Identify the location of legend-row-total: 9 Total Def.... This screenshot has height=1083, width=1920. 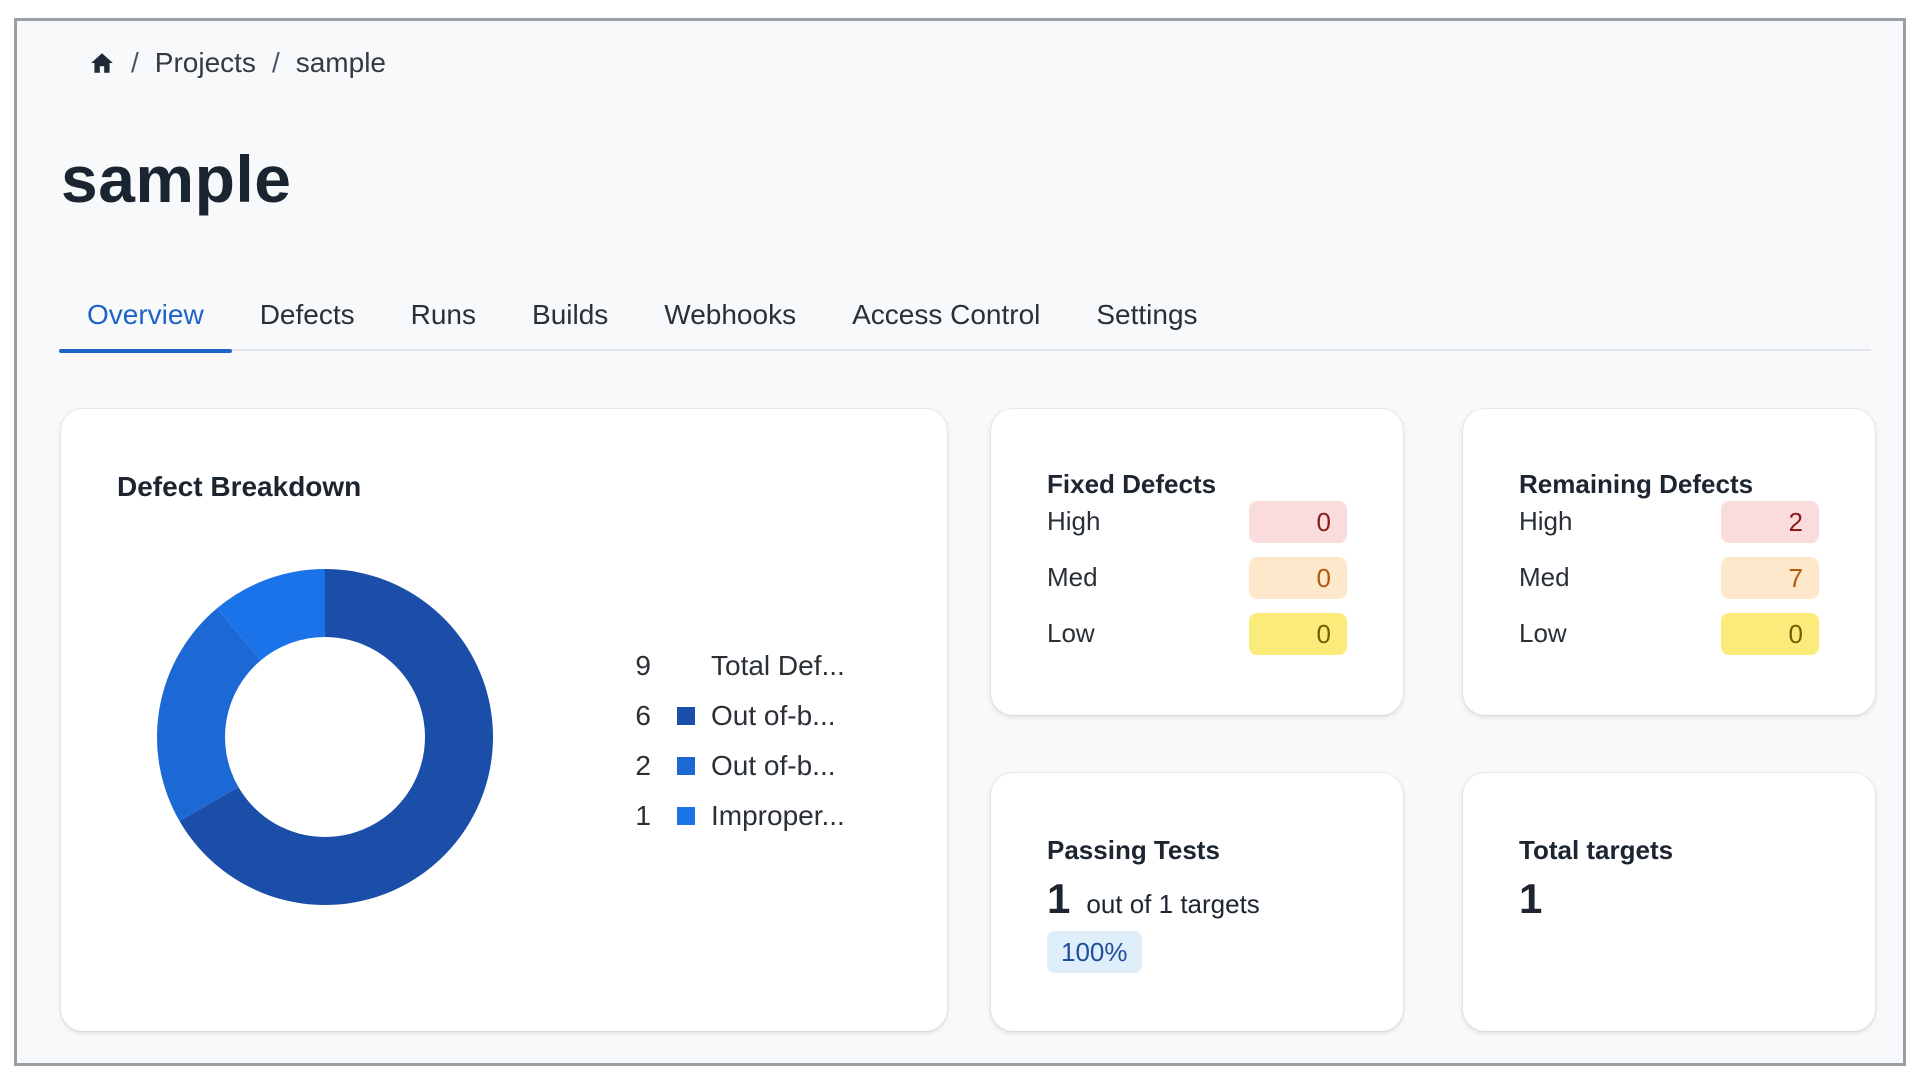
(733, 666).